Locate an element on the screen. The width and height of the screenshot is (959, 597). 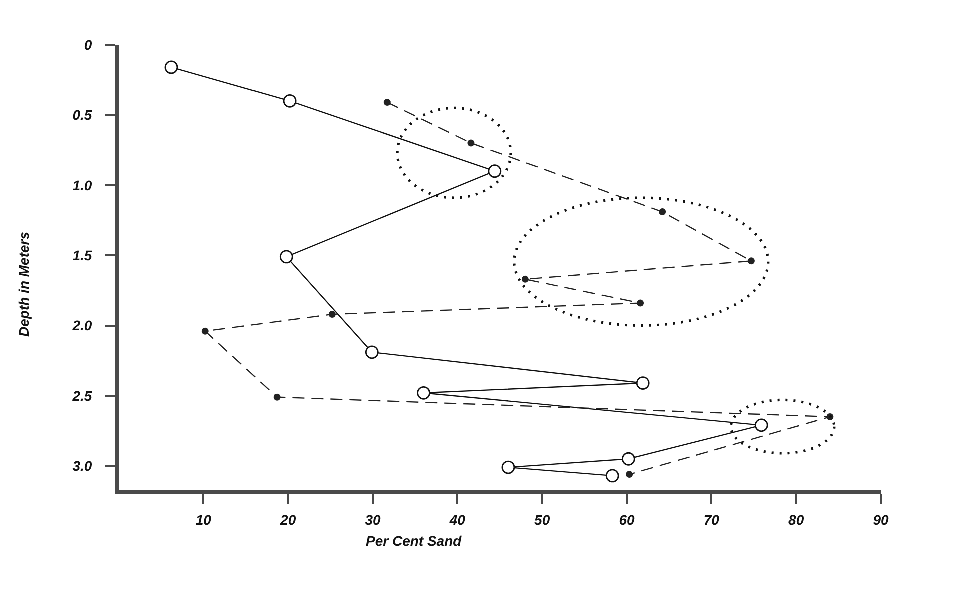
y-tick-label: 0 is located at coordinates (88, 44).